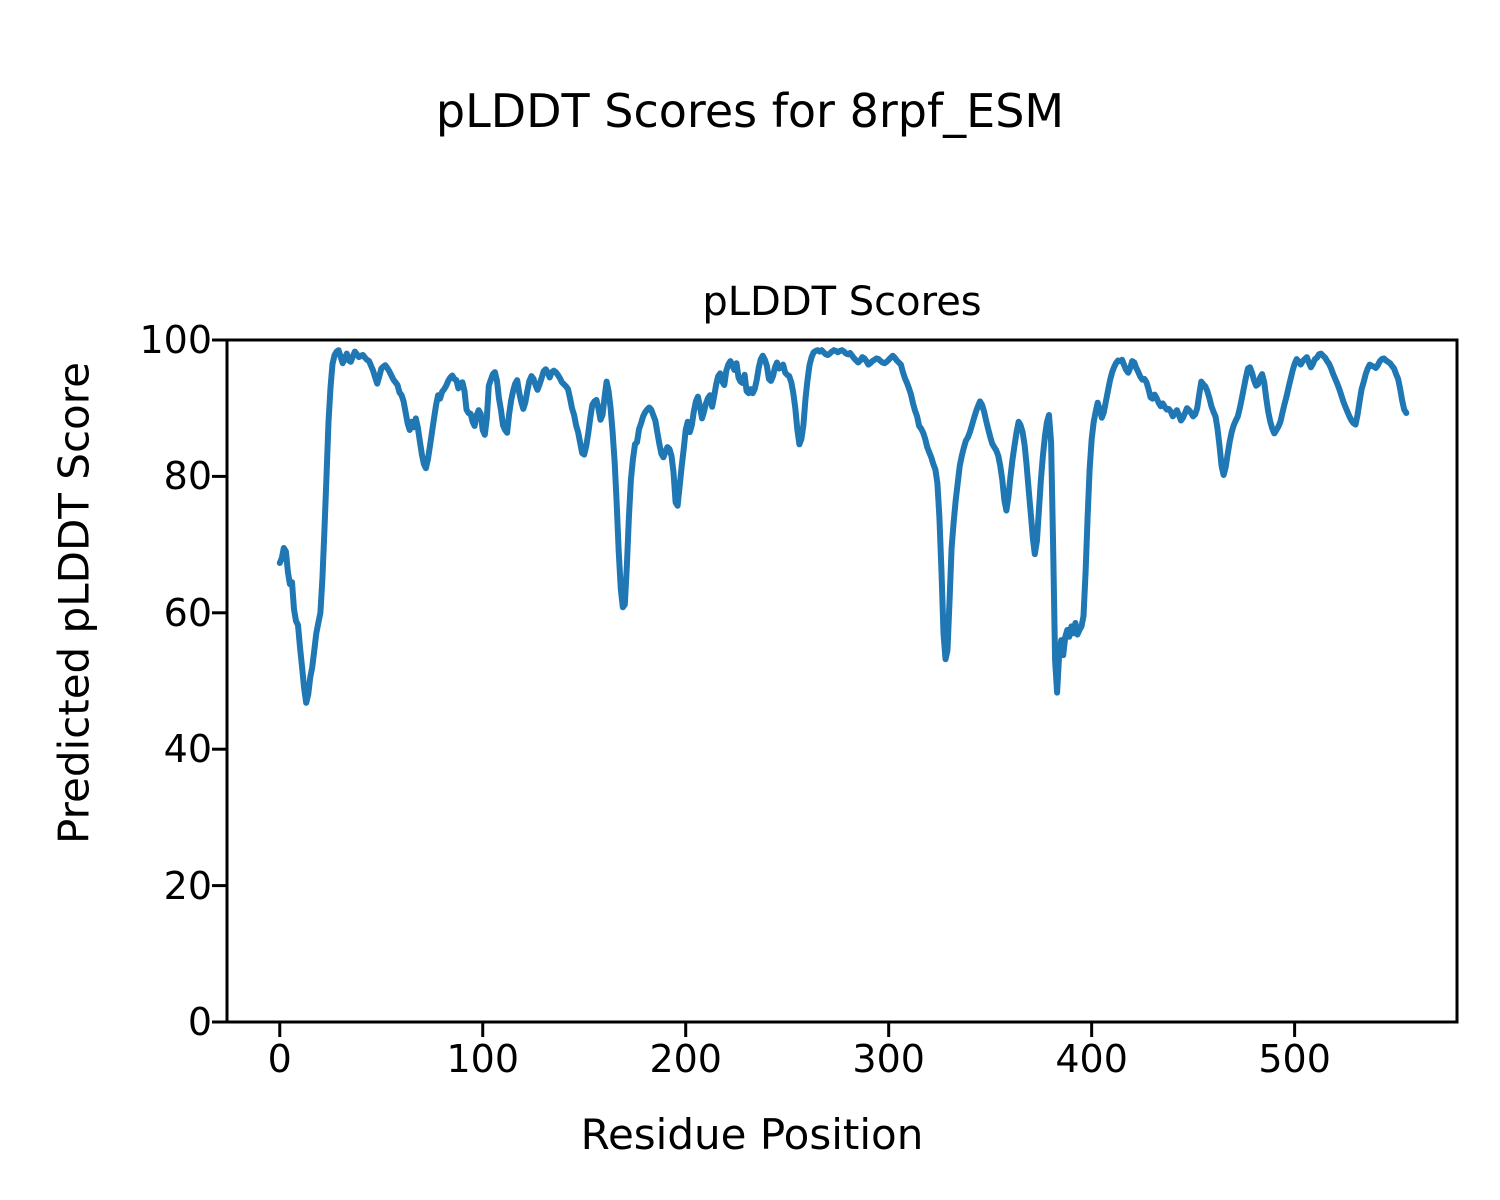  What do you see at coordinates (482, 1059) in the screenshot?
I see `x-tick-label: 100` at bounding box center [482, 1059].